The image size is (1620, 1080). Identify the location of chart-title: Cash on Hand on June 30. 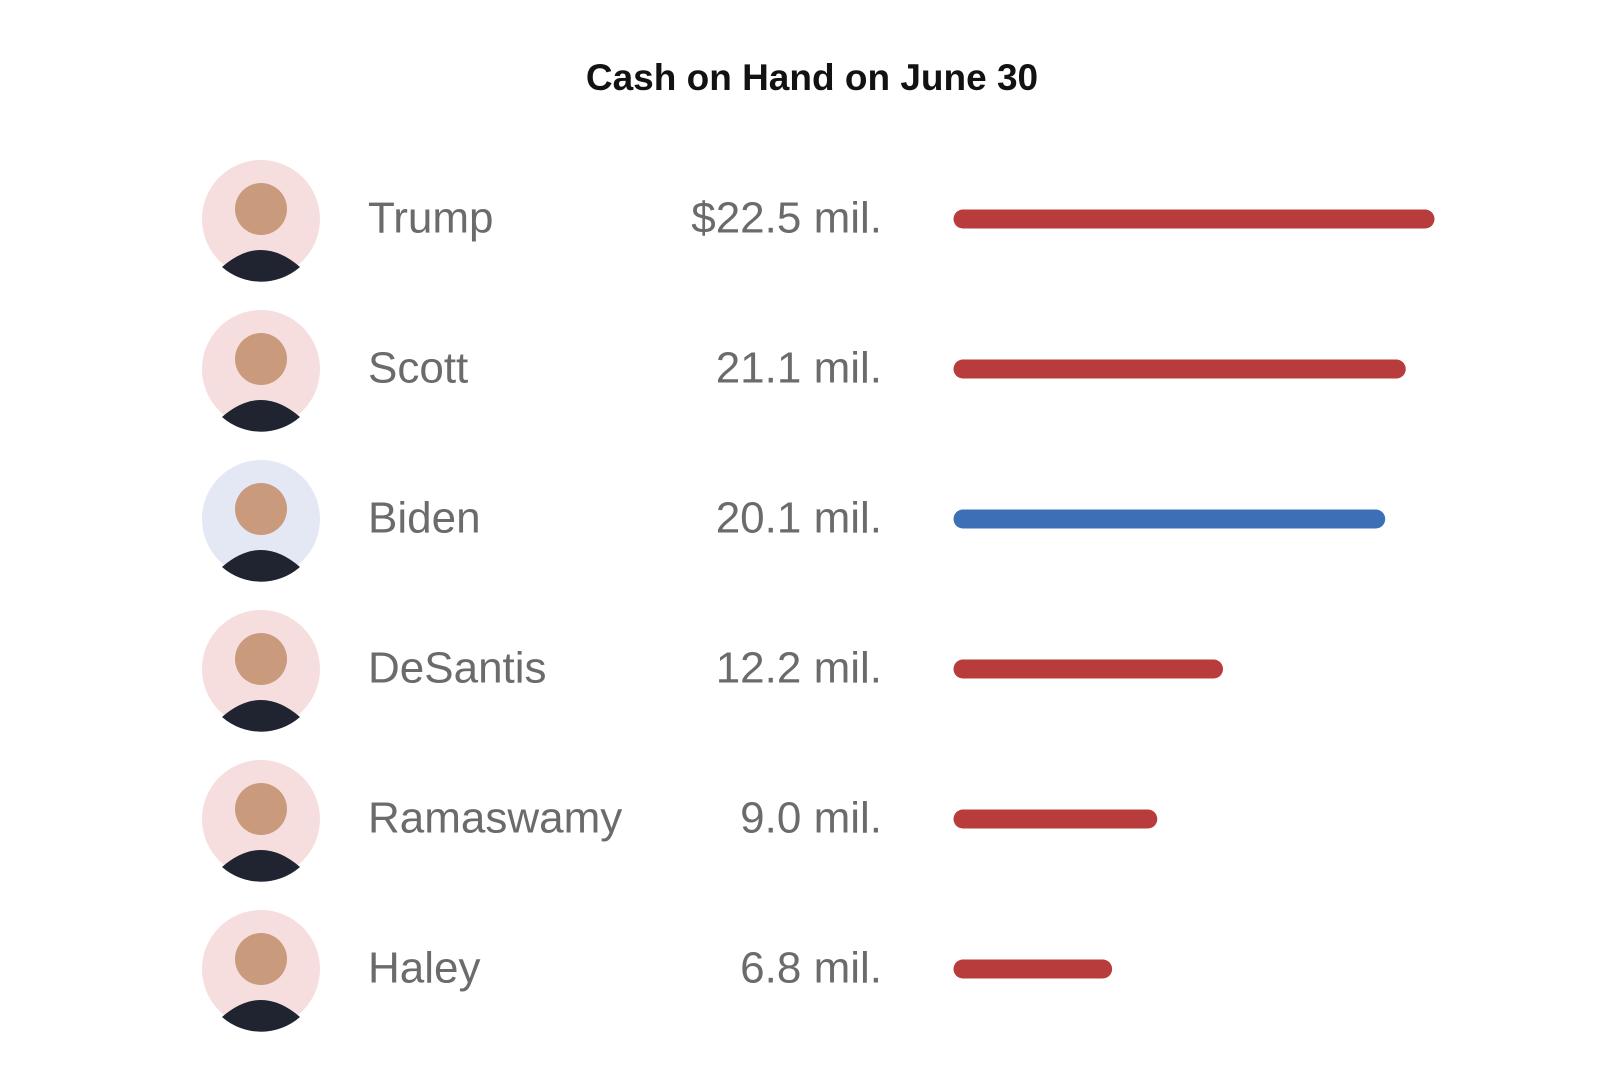
(812, 77).